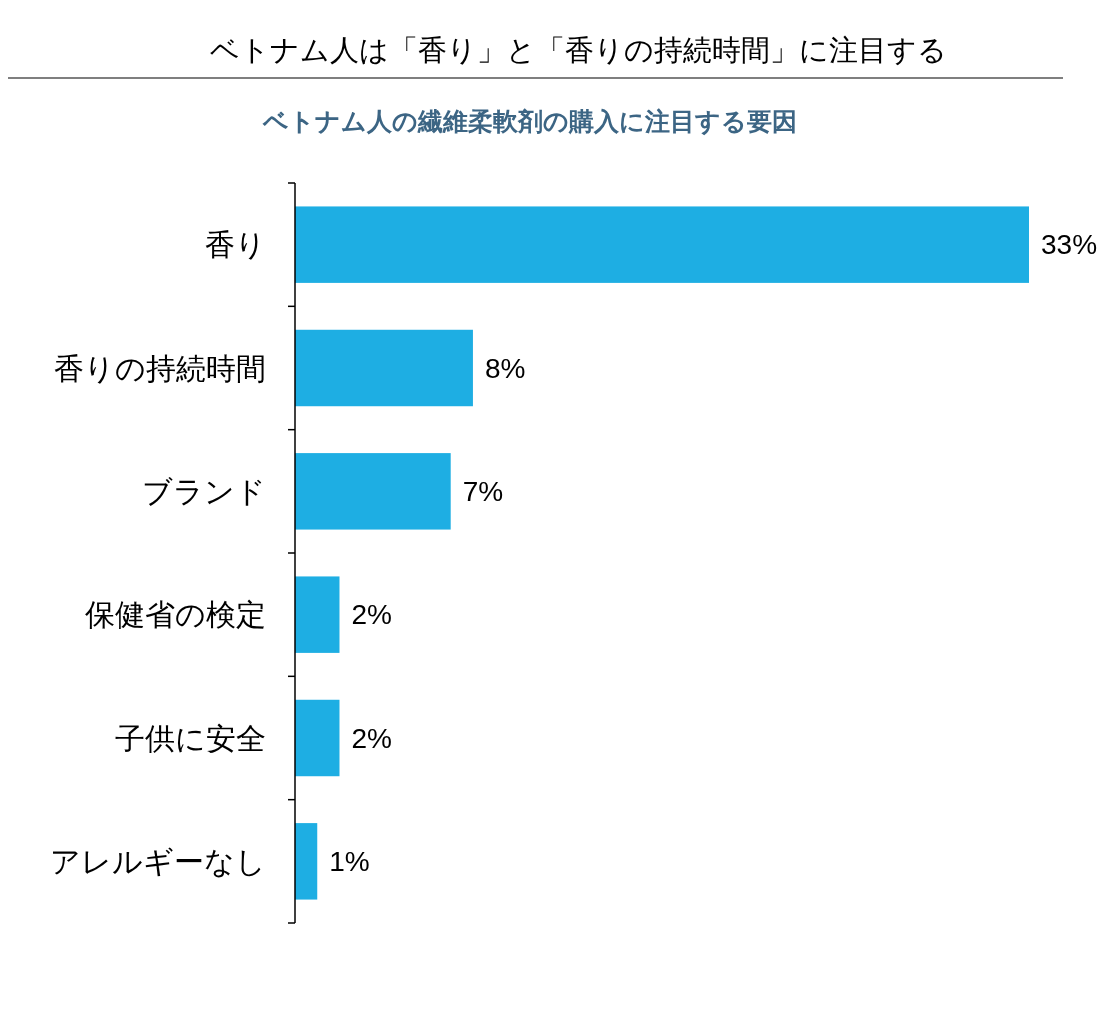  Describe the element at coordinates (529, 121) in the screenshot. I see `chart-subtitle: ベトナム人の繊維柔軟剤の購入に注目する要因` at that location.